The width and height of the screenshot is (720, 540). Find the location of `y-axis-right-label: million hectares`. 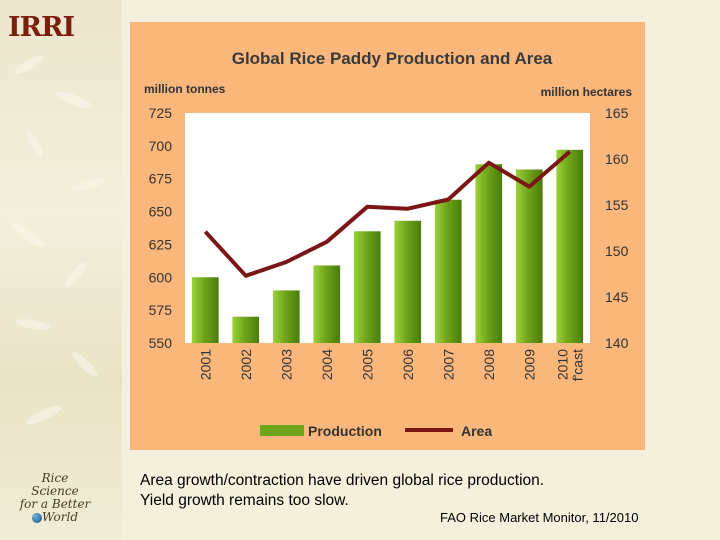

y-axis-right-label: million hectares is located at coordinates (587, 92).